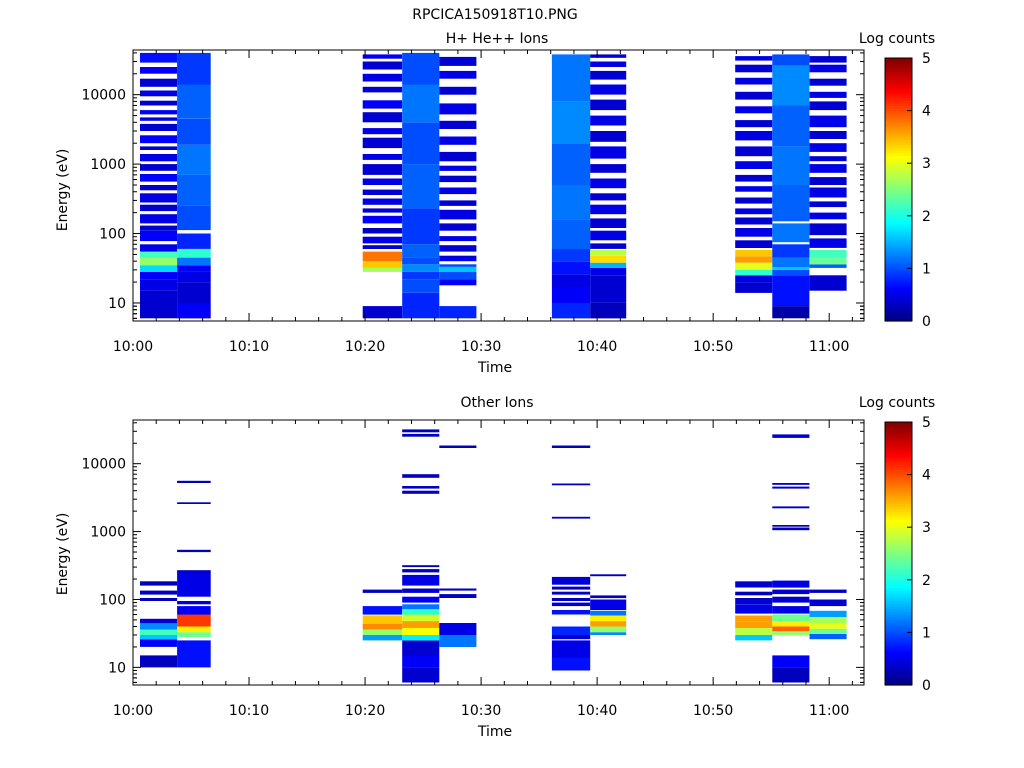 The height and width of the screenshot is (768, 1024). What do you see at coordinates (898, 189) in the screenshot?
I see `colorbar-frame` at bounding box center [898, 189].